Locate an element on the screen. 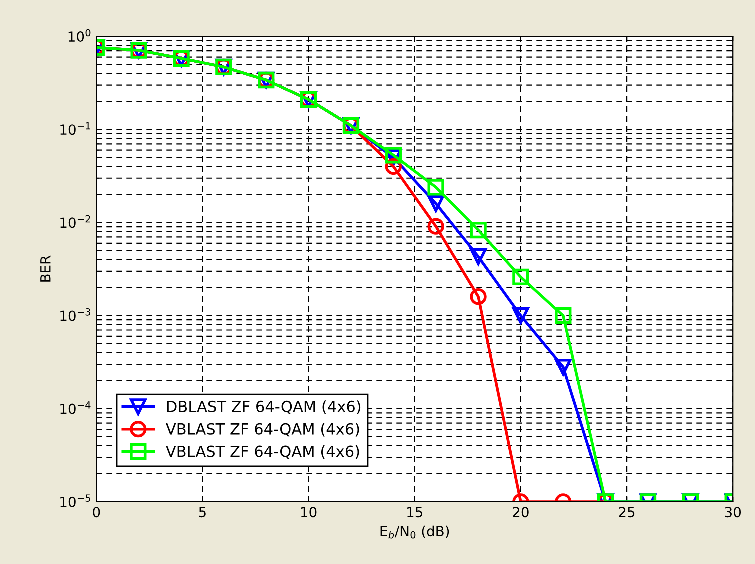 The image size is (755, 564). x-tick-label: 5 is located at coordinates (202, 512).